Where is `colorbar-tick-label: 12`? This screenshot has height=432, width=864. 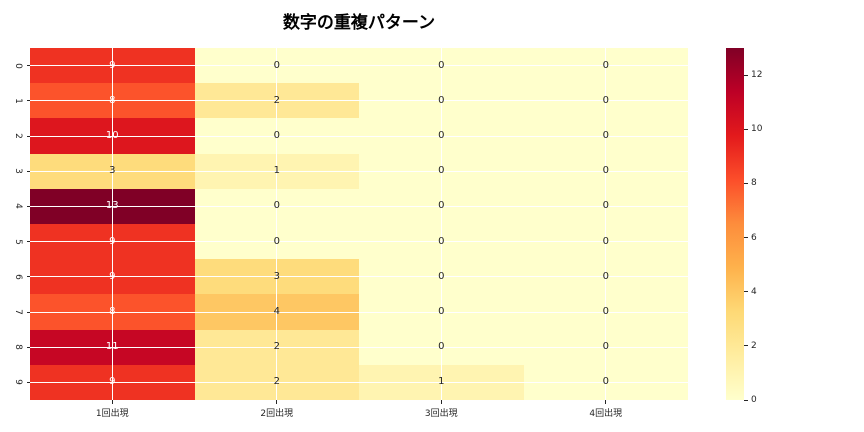
colorbar-tick-label: 12 is located at coordinates (757, 75).